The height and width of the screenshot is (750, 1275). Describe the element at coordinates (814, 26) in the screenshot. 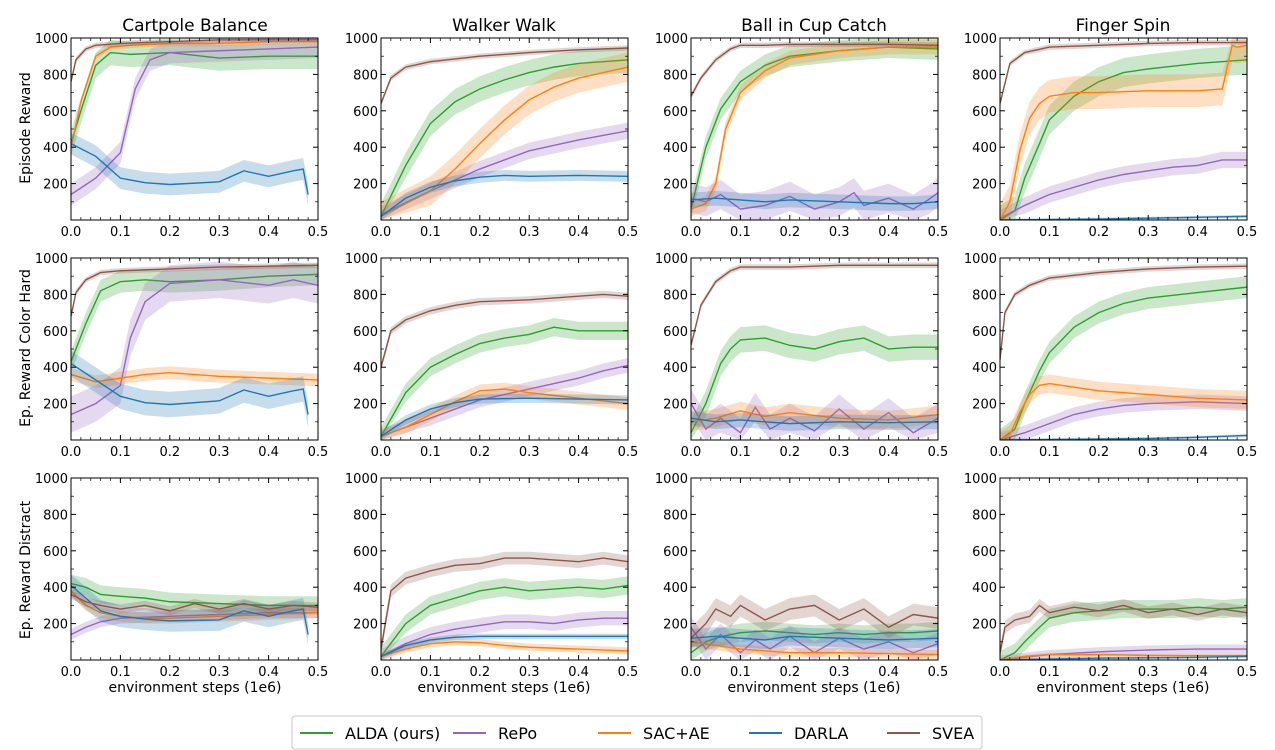

I see `col-title-ballcup: Ball in Cup Catch` at that location.